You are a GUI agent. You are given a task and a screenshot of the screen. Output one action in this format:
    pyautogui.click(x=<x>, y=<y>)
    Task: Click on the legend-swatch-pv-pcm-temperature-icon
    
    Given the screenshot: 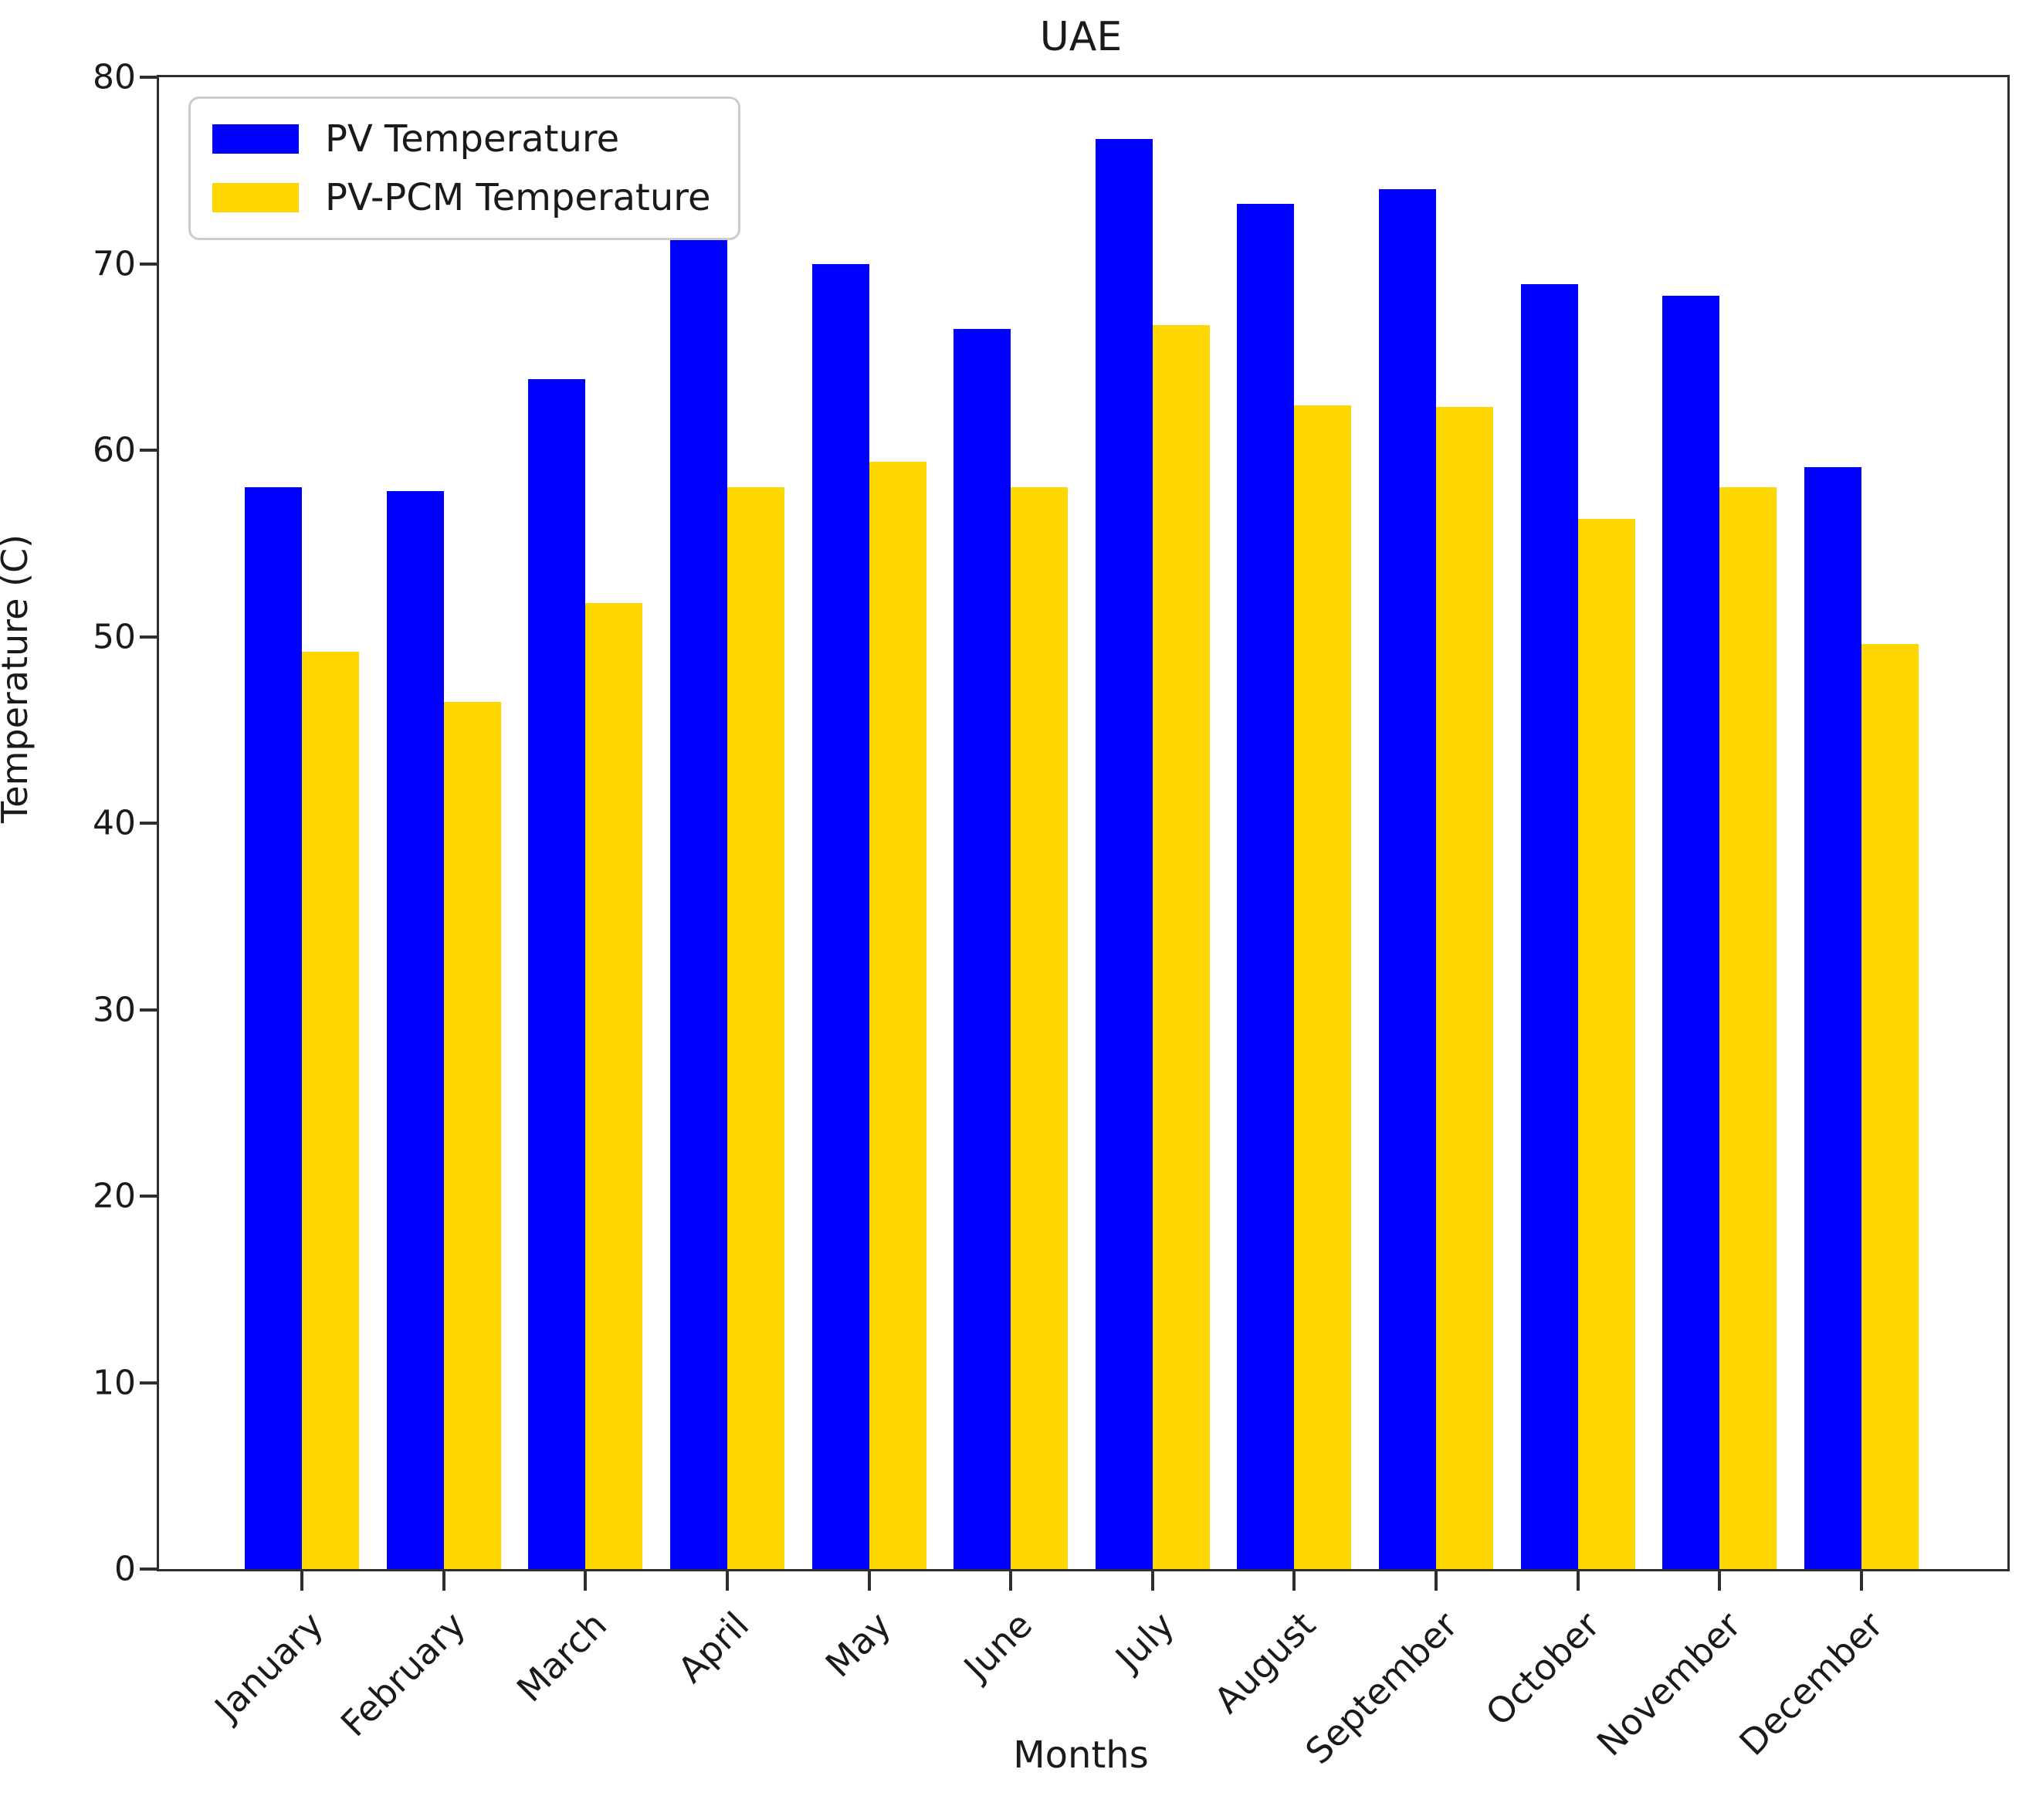 What is the action you would take?
    pyautogui.click(x=256, y=197)
    